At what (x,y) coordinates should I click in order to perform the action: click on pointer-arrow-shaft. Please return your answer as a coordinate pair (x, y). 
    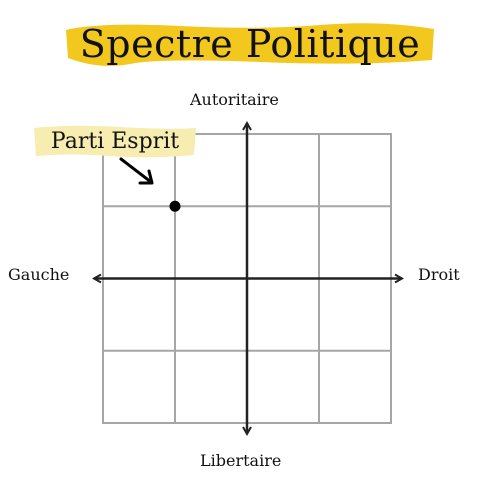
    Looking at the image, I should click on (136, 170).